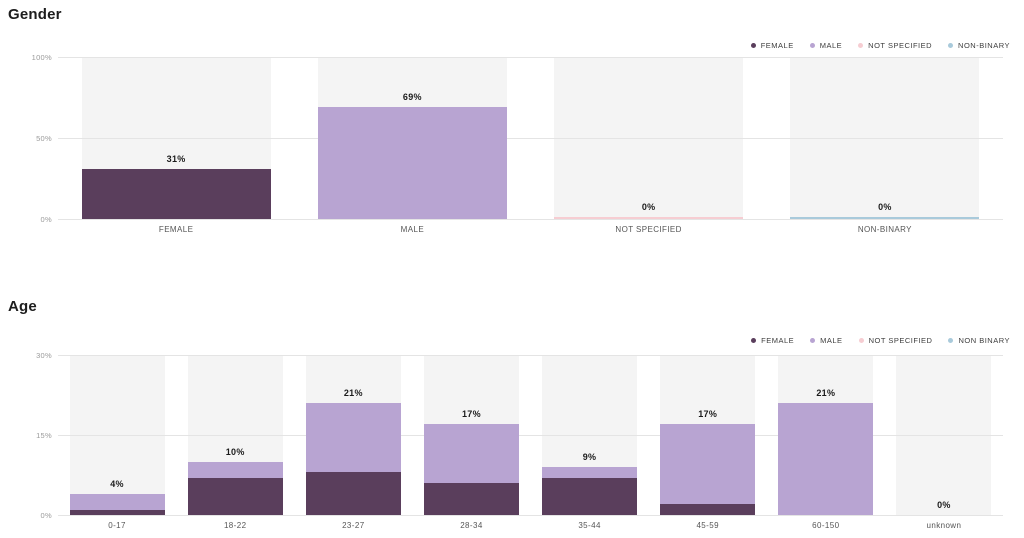 The image size is (1024, 538). I want to click on bar-segment-not-specified, so click(649, 218).